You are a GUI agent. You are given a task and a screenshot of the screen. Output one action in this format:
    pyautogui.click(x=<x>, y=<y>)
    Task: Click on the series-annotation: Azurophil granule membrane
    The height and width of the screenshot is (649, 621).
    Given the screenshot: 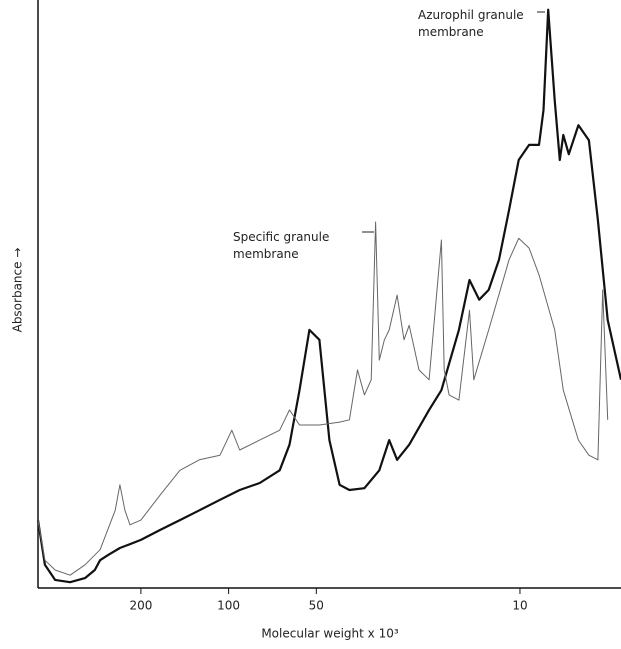 What is the action you would take?
    pyautogui.click(x=471, y=23)
    